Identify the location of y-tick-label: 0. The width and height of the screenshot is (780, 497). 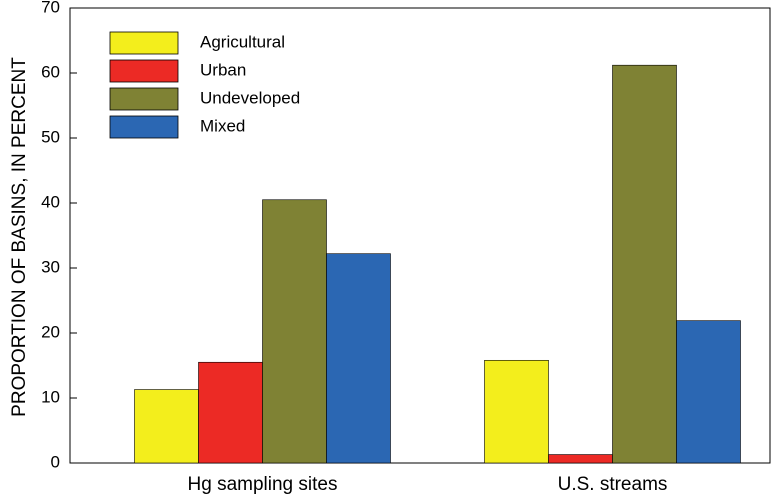
(55, 461).